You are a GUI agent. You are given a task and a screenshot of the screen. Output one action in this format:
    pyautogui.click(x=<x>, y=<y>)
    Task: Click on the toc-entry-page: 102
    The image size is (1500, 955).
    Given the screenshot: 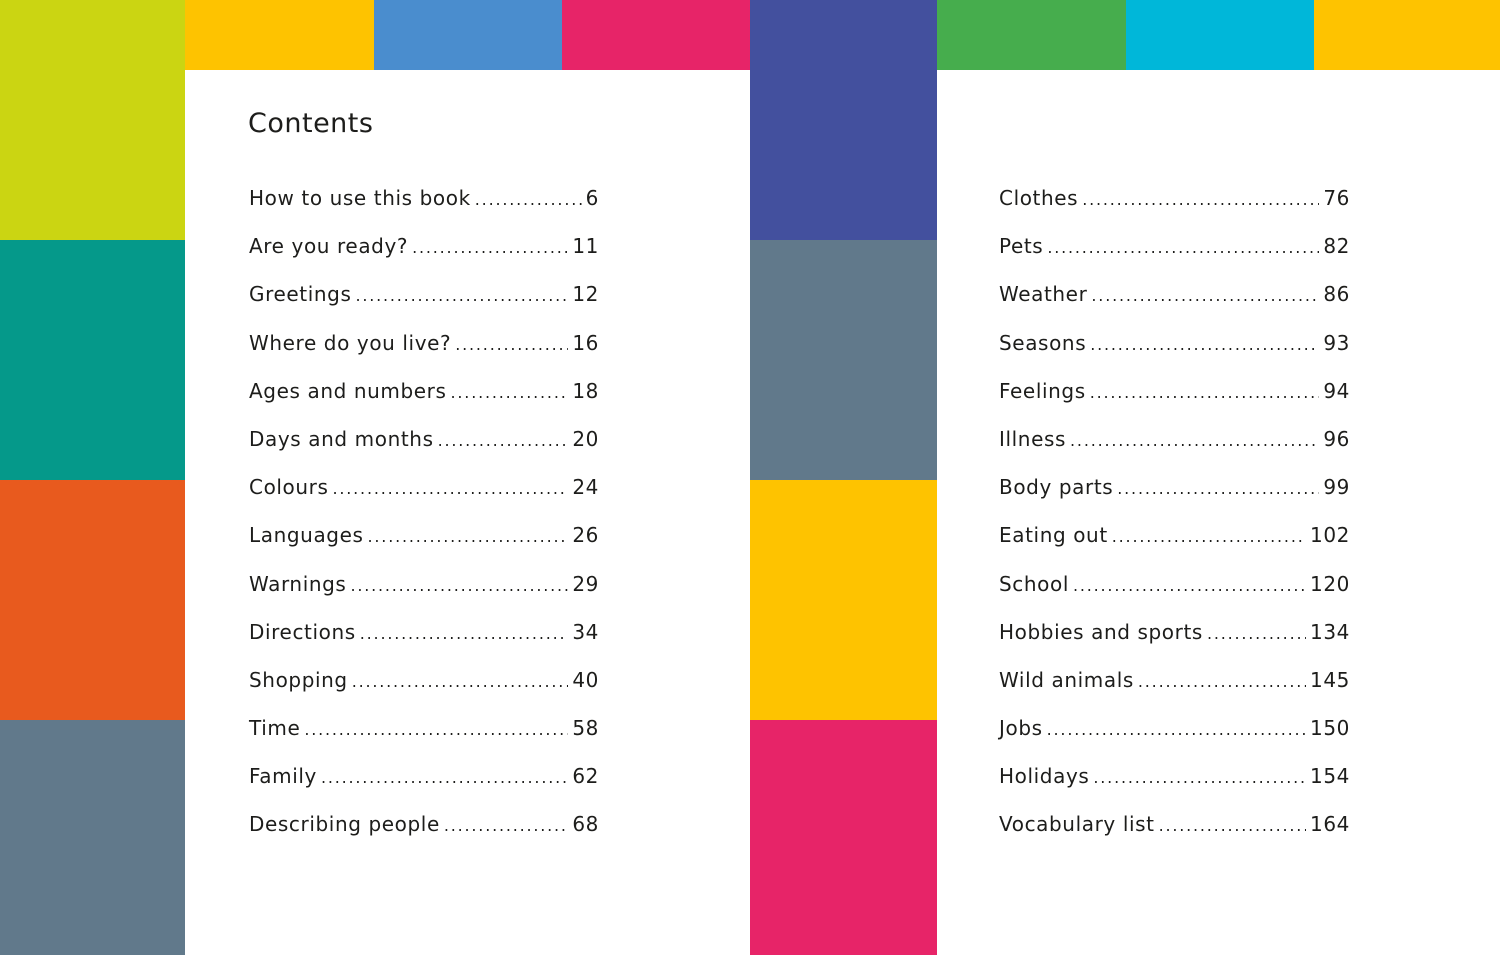 What is the action you would take?
    pyautogui.click(x=1330, y=535)
    